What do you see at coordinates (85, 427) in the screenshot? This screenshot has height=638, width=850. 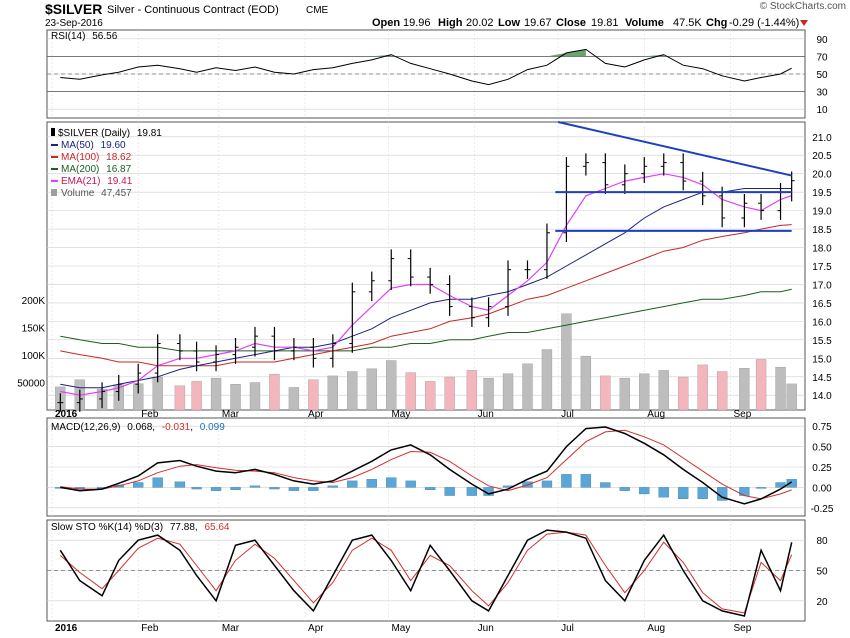 I see `macd-legend-label: MACD(12,26,9)` at bounding box center [85, 427].